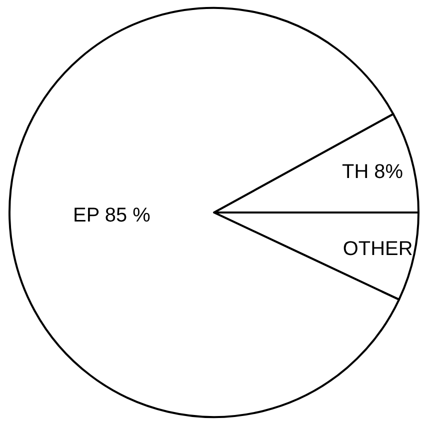 This screenshot has width=428, height=425. Describe the element at coordinates (112, 215) in the screenshot. I see `slice-label: EP 85 %` at that location.